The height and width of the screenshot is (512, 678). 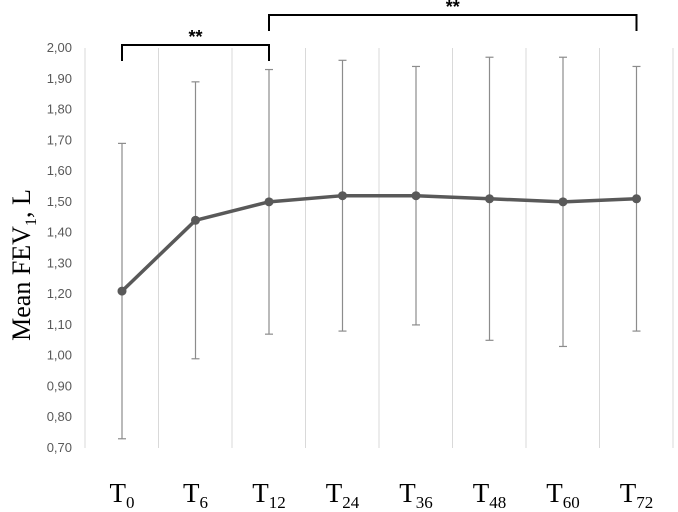 I want to click on y-axis-label-rest: , L, so click(x=21, y=203).